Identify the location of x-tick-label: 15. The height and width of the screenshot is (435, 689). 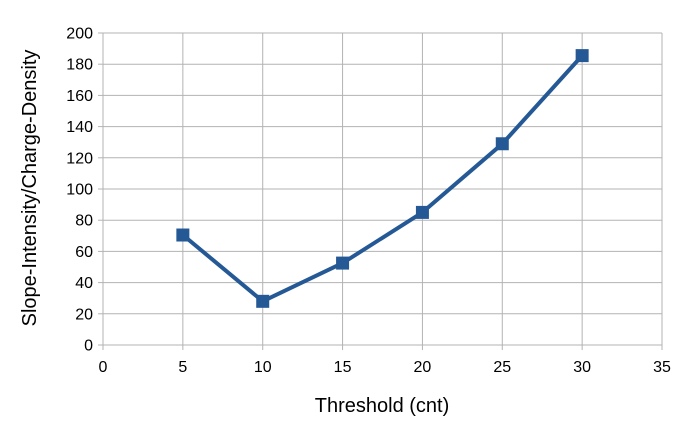
(343, 367).